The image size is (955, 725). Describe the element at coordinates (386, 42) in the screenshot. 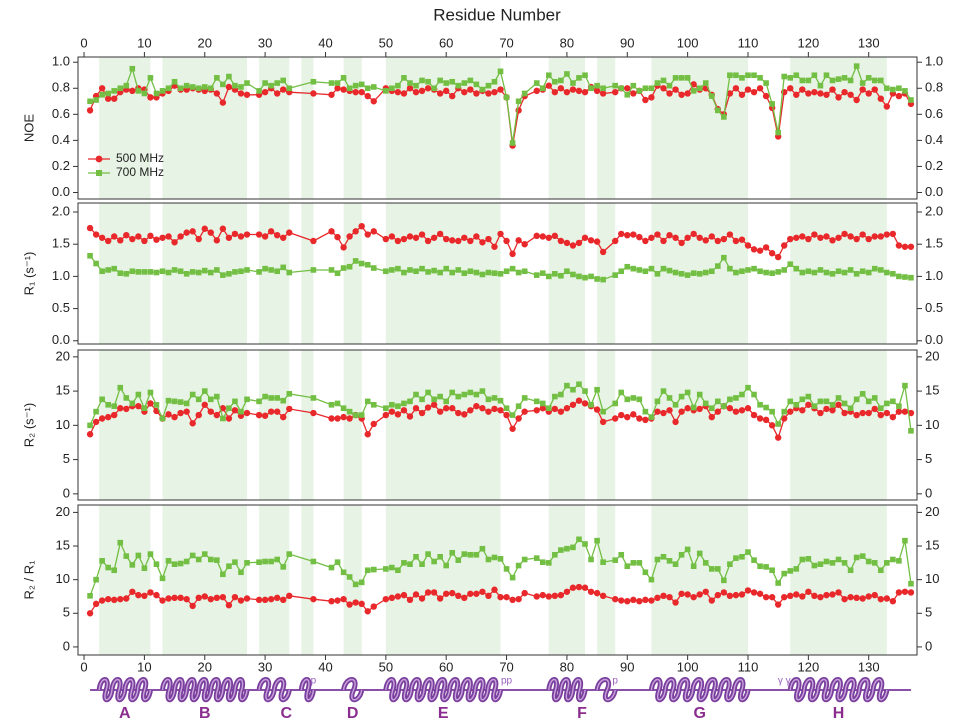

I see `x-tick-label-top: 50` at that location.